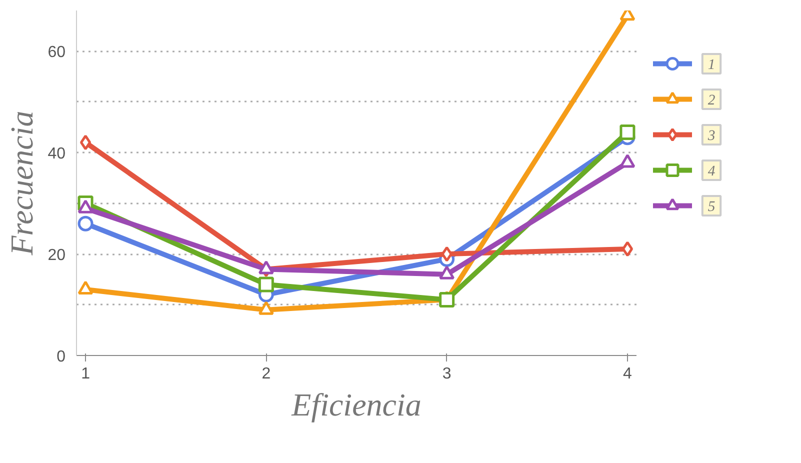  What do you see at coordinates (266, 374) in the screenshot?
I see `x-tick-label: 2` at bounding box center [266, 374].